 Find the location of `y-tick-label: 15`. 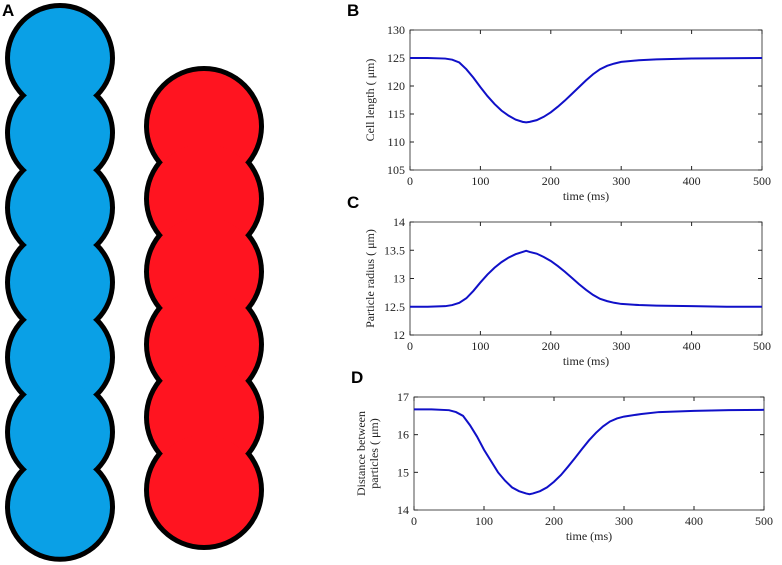

y-tick-label: 15 is located at coordinates (403, 472).